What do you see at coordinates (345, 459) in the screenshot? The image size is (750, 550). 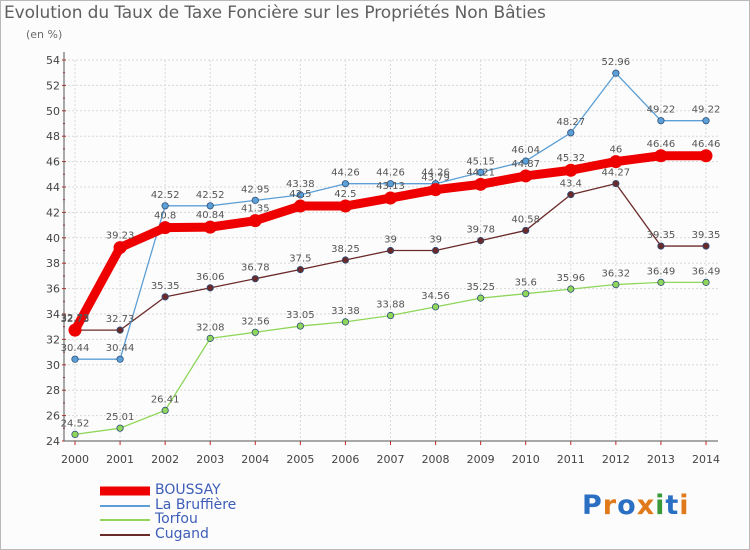 I see `x-tick-label: 2006` at bounding box center [345, 459].